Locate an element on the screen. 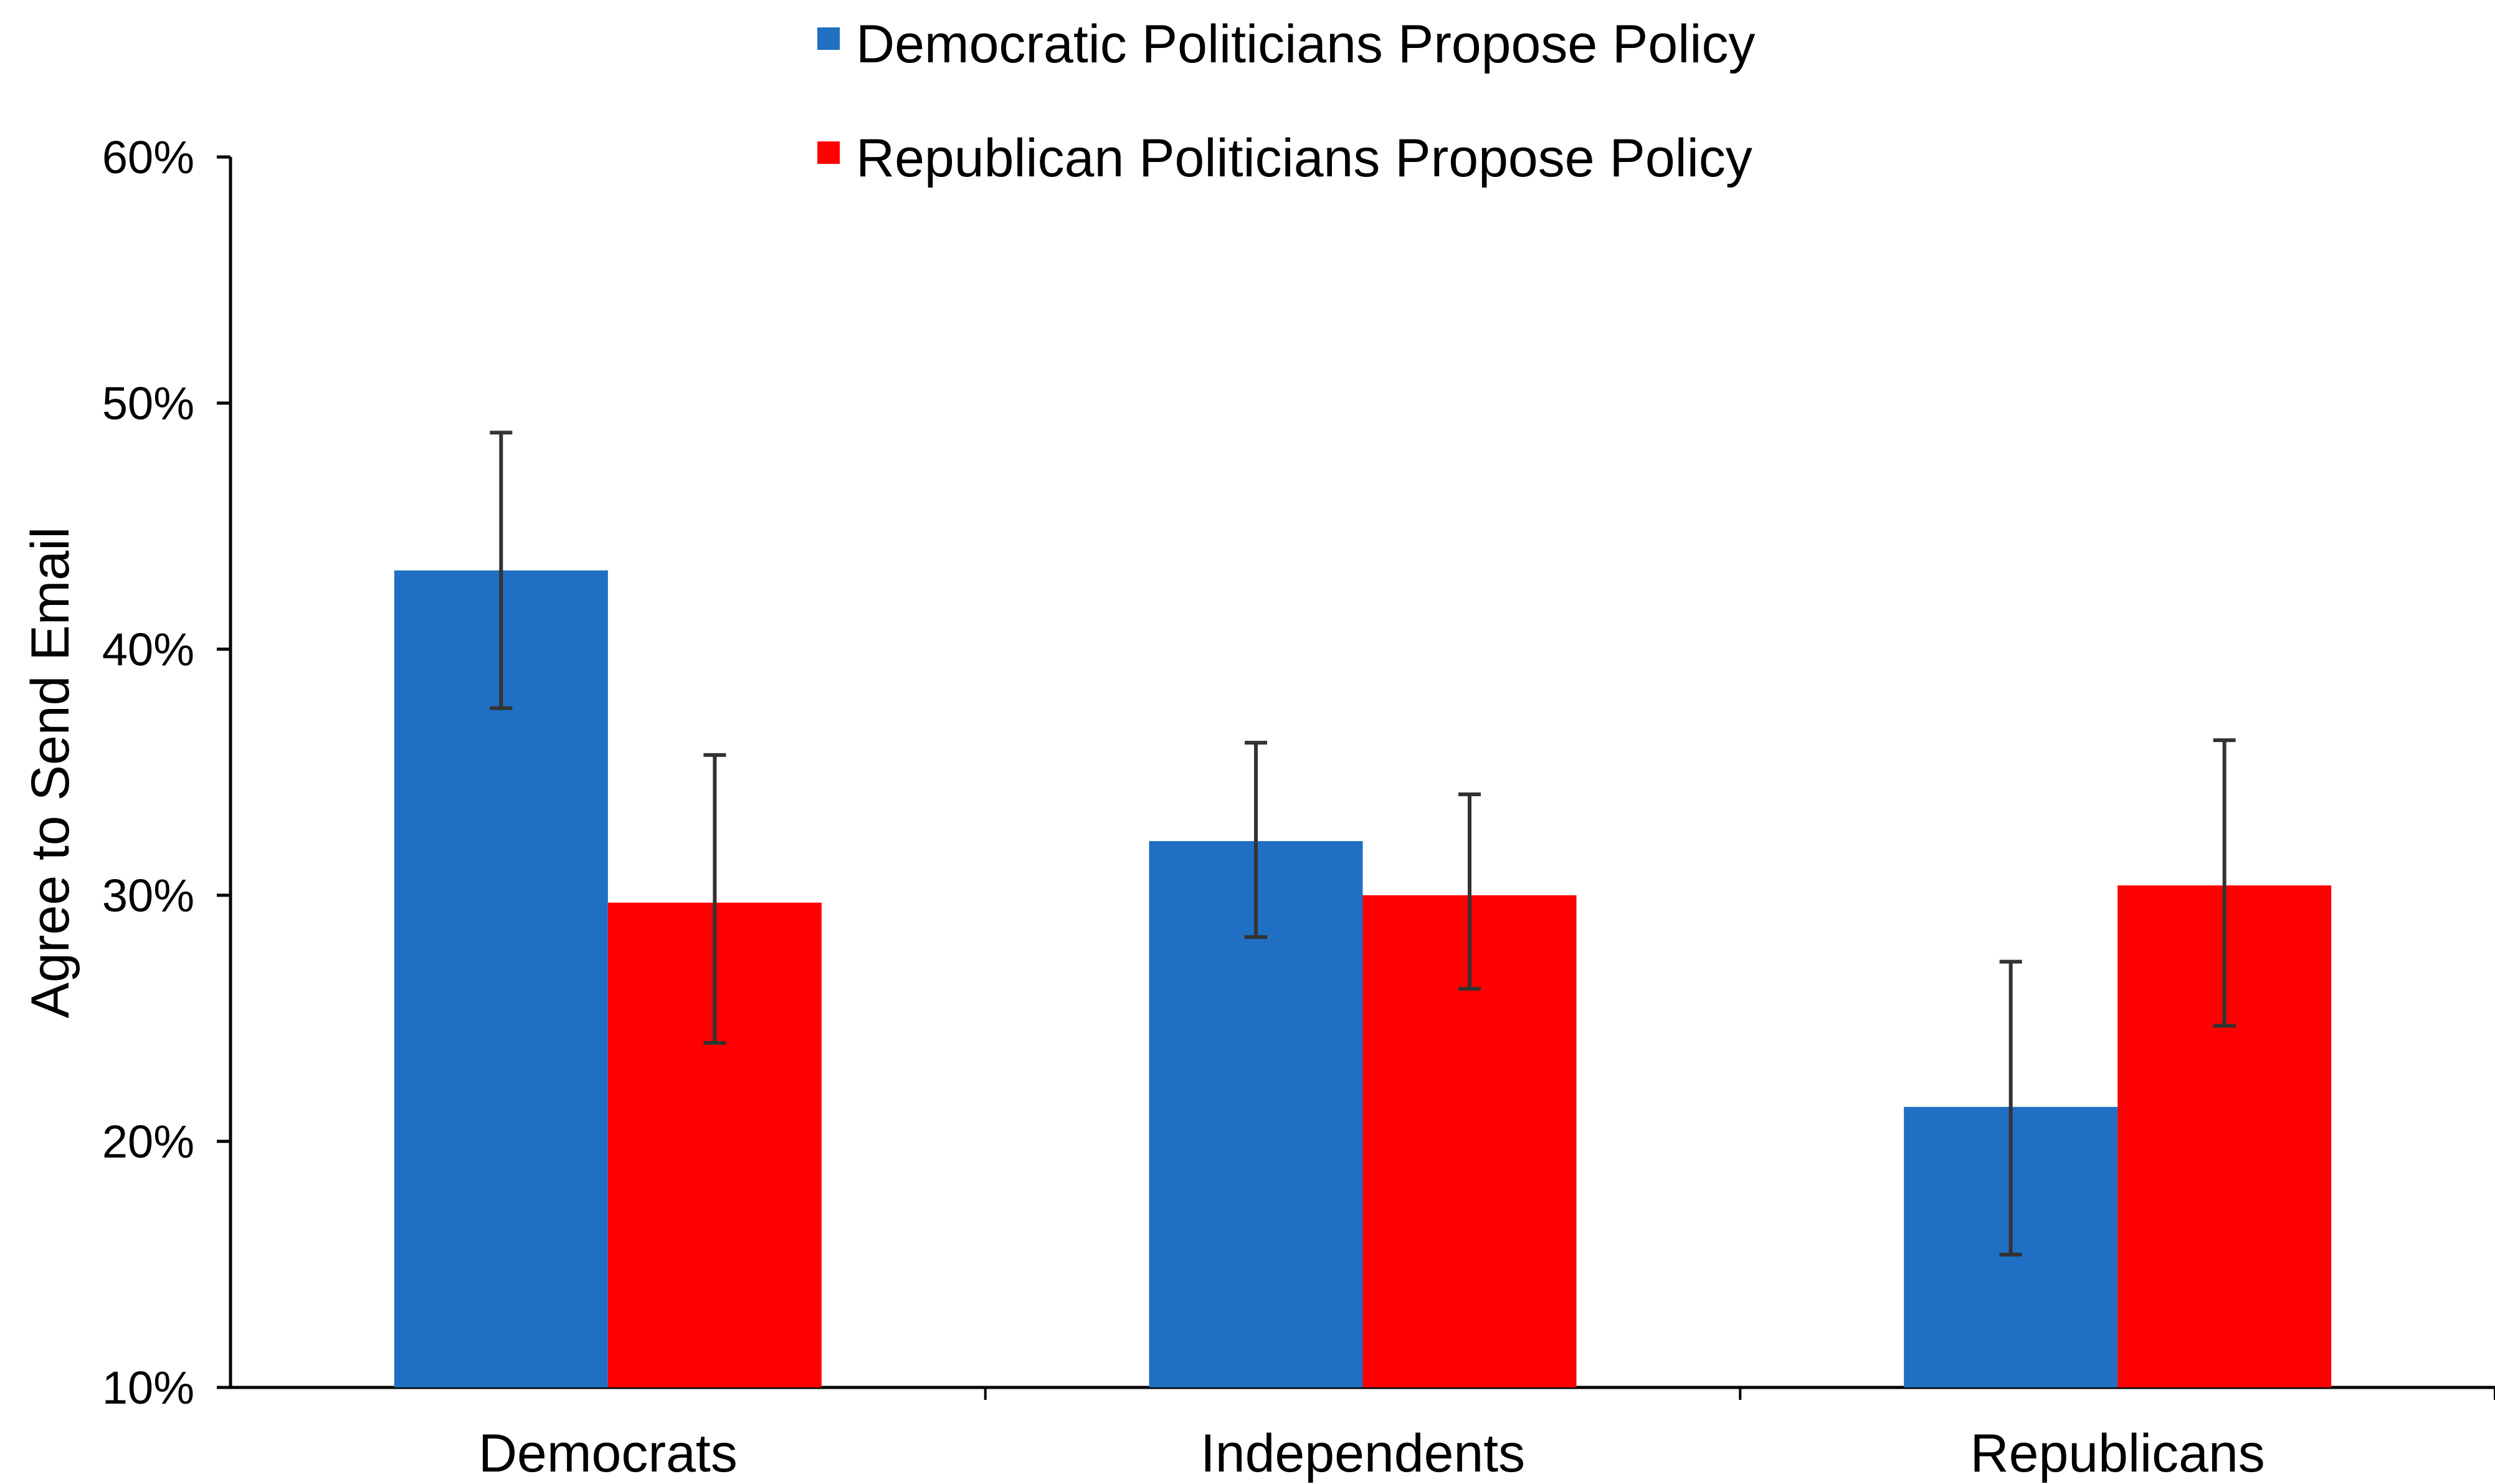 The width and height of the screenshot is (2495, 1484). legend-label-republican: Republican Politicians Propose Policy is located at coordinates (1304, 158).